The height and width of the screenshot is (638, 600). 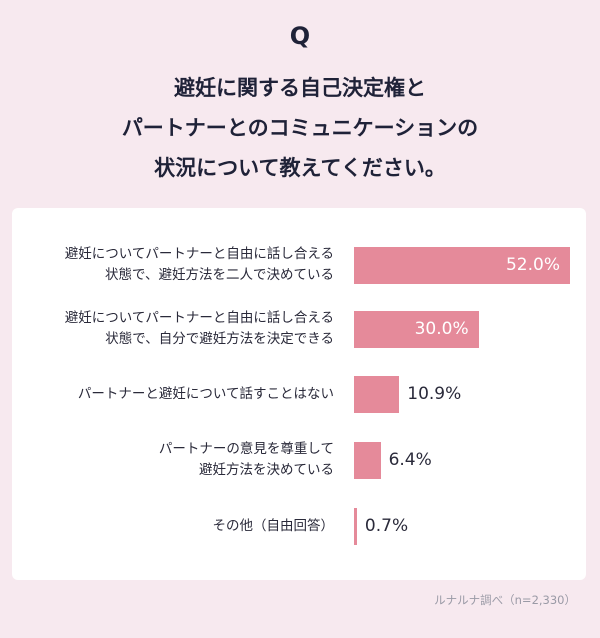 I want to click on category-label: パートナーと避妊について話すことはない, so click(x=174, y=394).